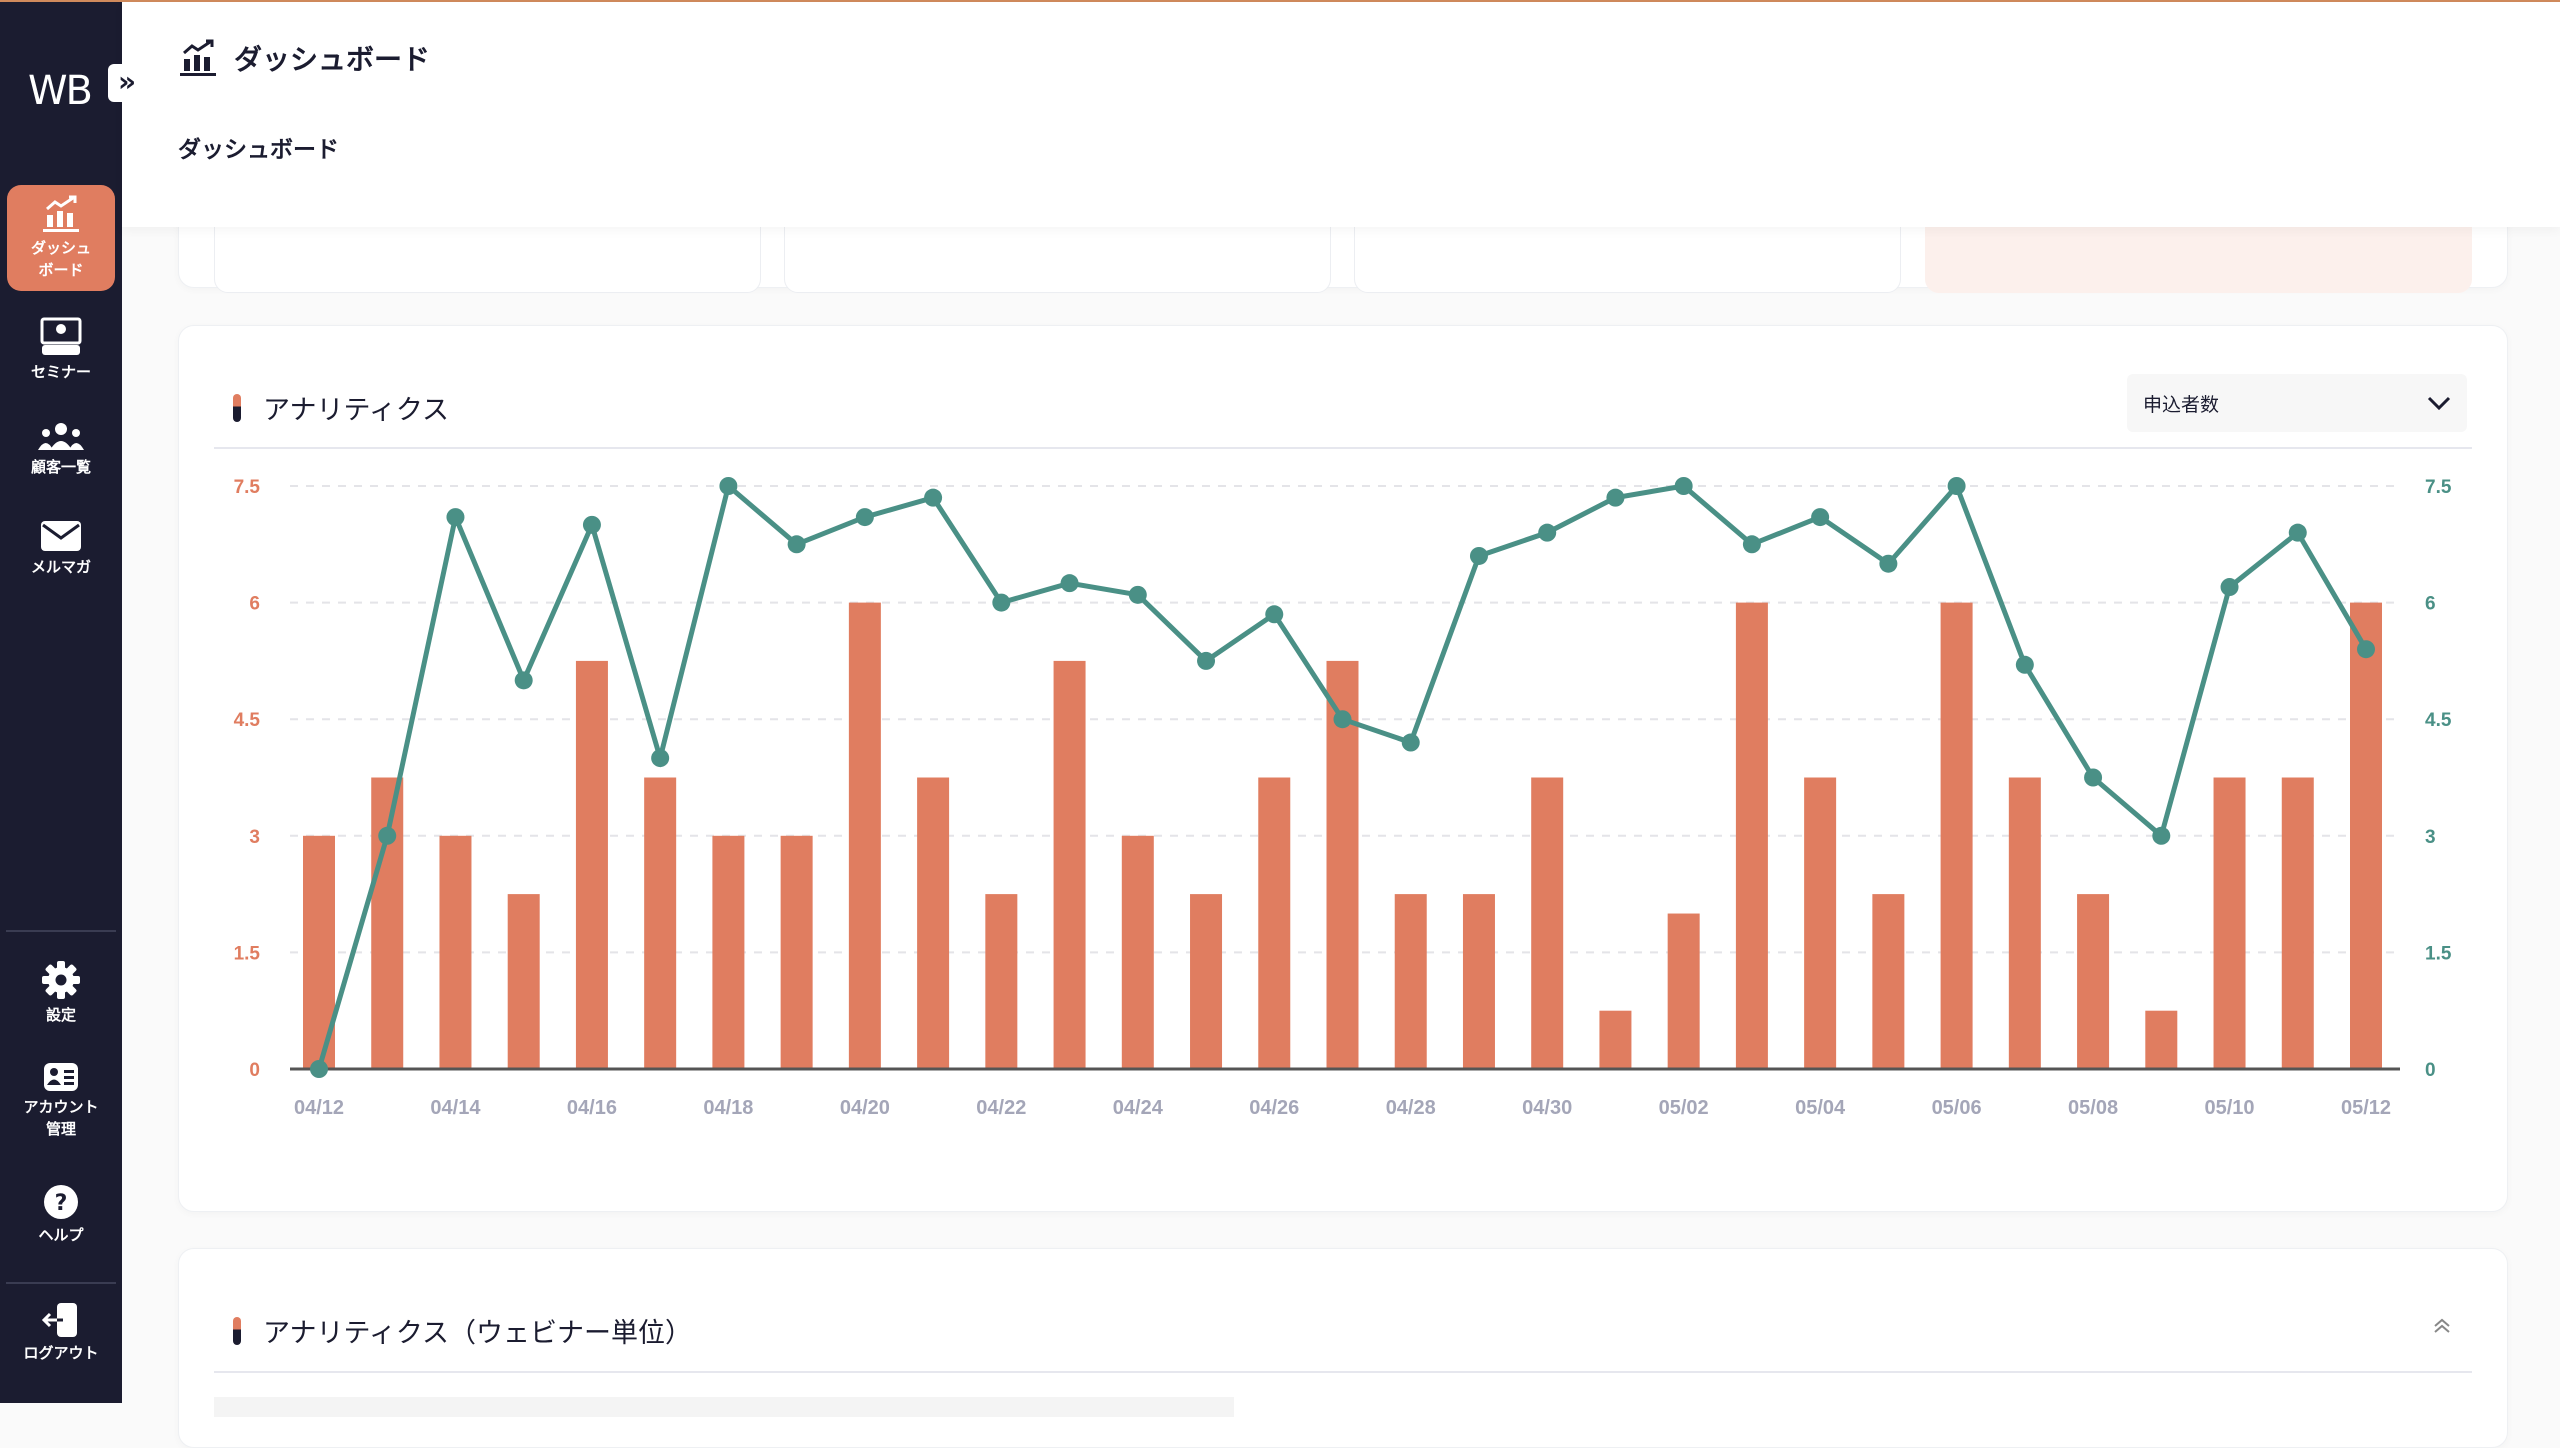 The width and height of the screenshot is (2560, 1448). What do you see at coordinates (356, 410) in the screenshot?
I see `analytics-title-text: アナリティクス` at bounding box center [356, 410].